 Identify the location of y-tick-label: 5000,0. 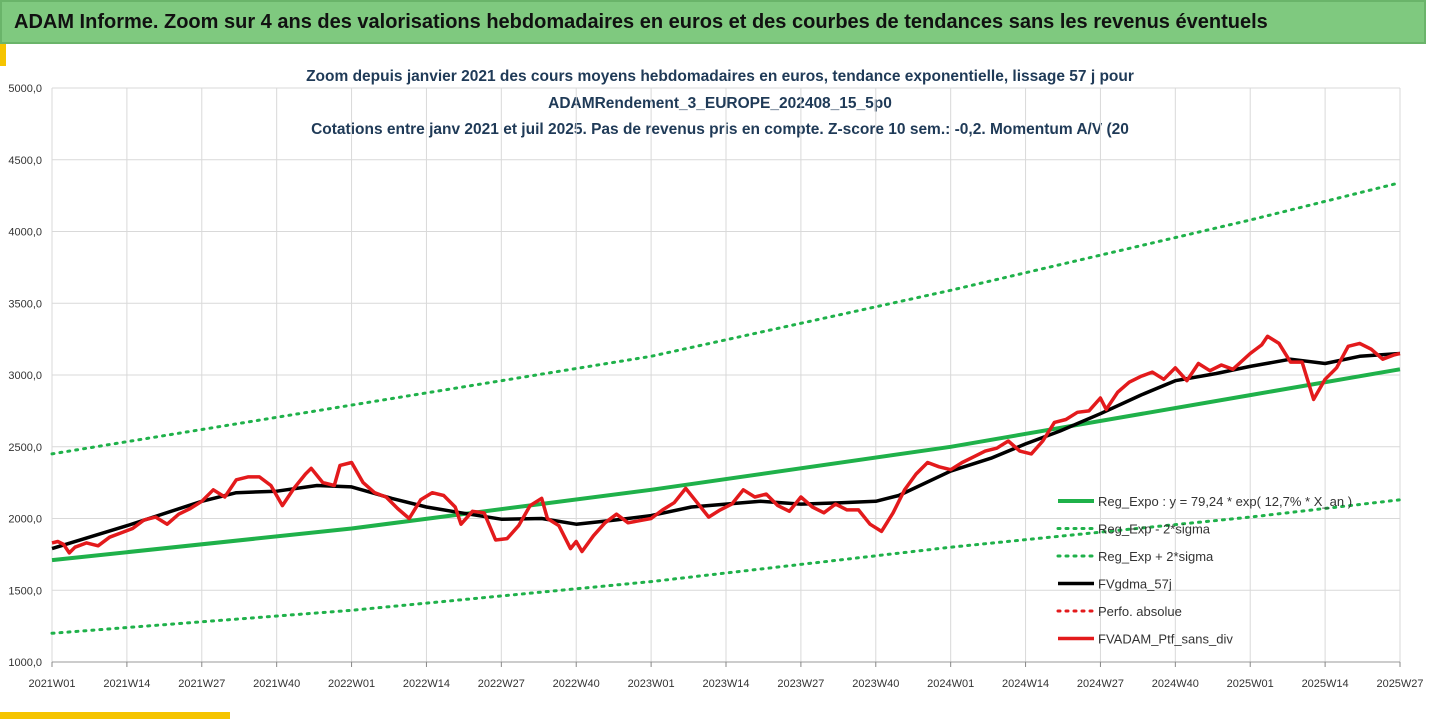
(25, 89).